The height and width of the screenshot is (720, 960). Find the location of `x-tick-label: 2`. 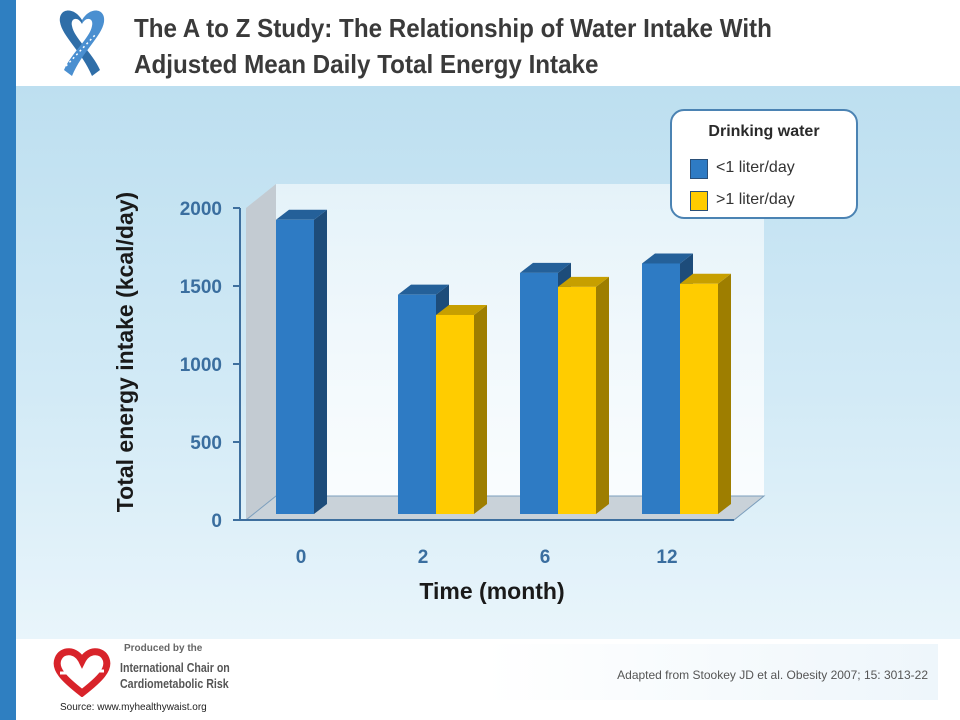

x-tick-label: 2 is located at coordinates (423, 557).